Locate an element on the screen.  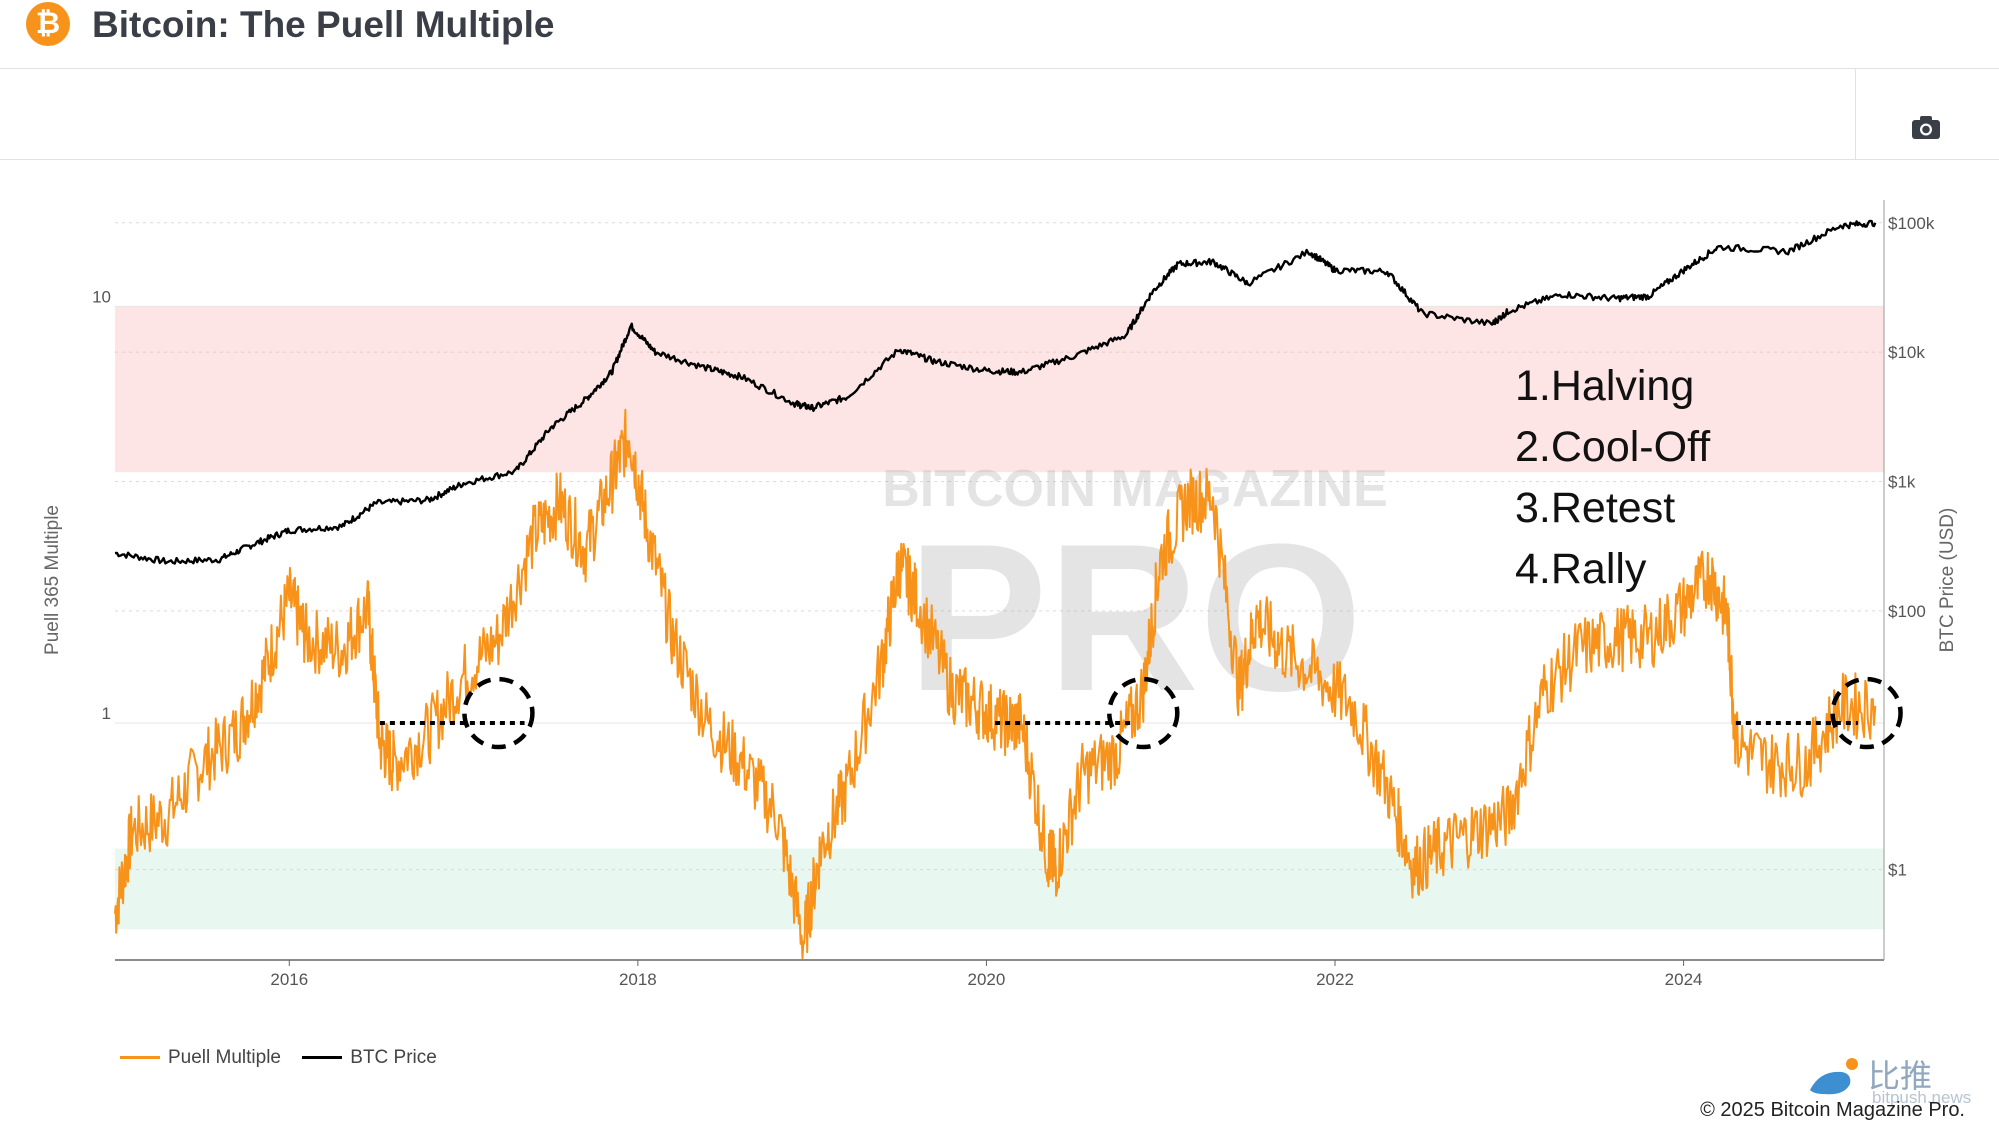
y-right-axis-title: BTC Price (USD) is located at coordinates (1947, 580).